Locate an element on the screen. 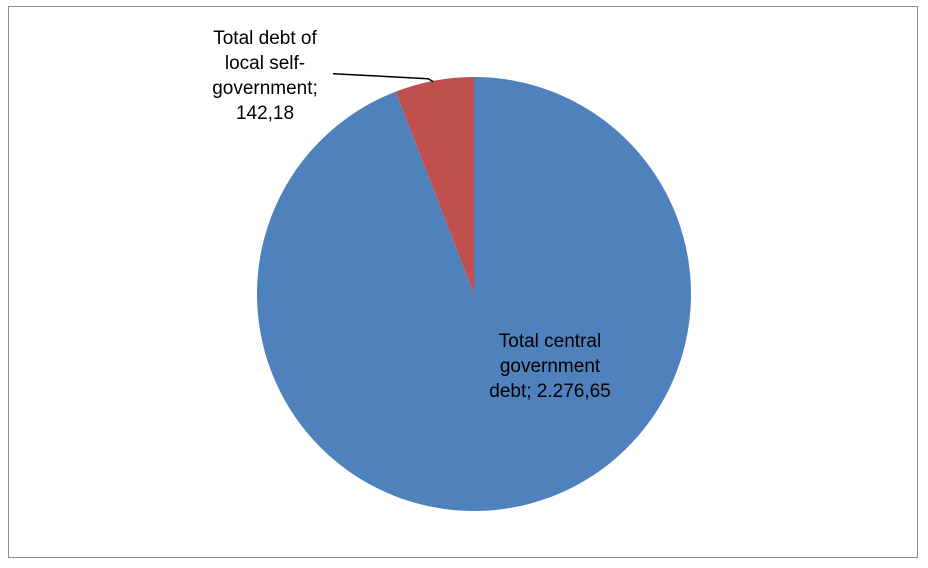 This screenshot has width=928, height=568. slice-label-line: Total debt of is located at coordinates (265, 38).